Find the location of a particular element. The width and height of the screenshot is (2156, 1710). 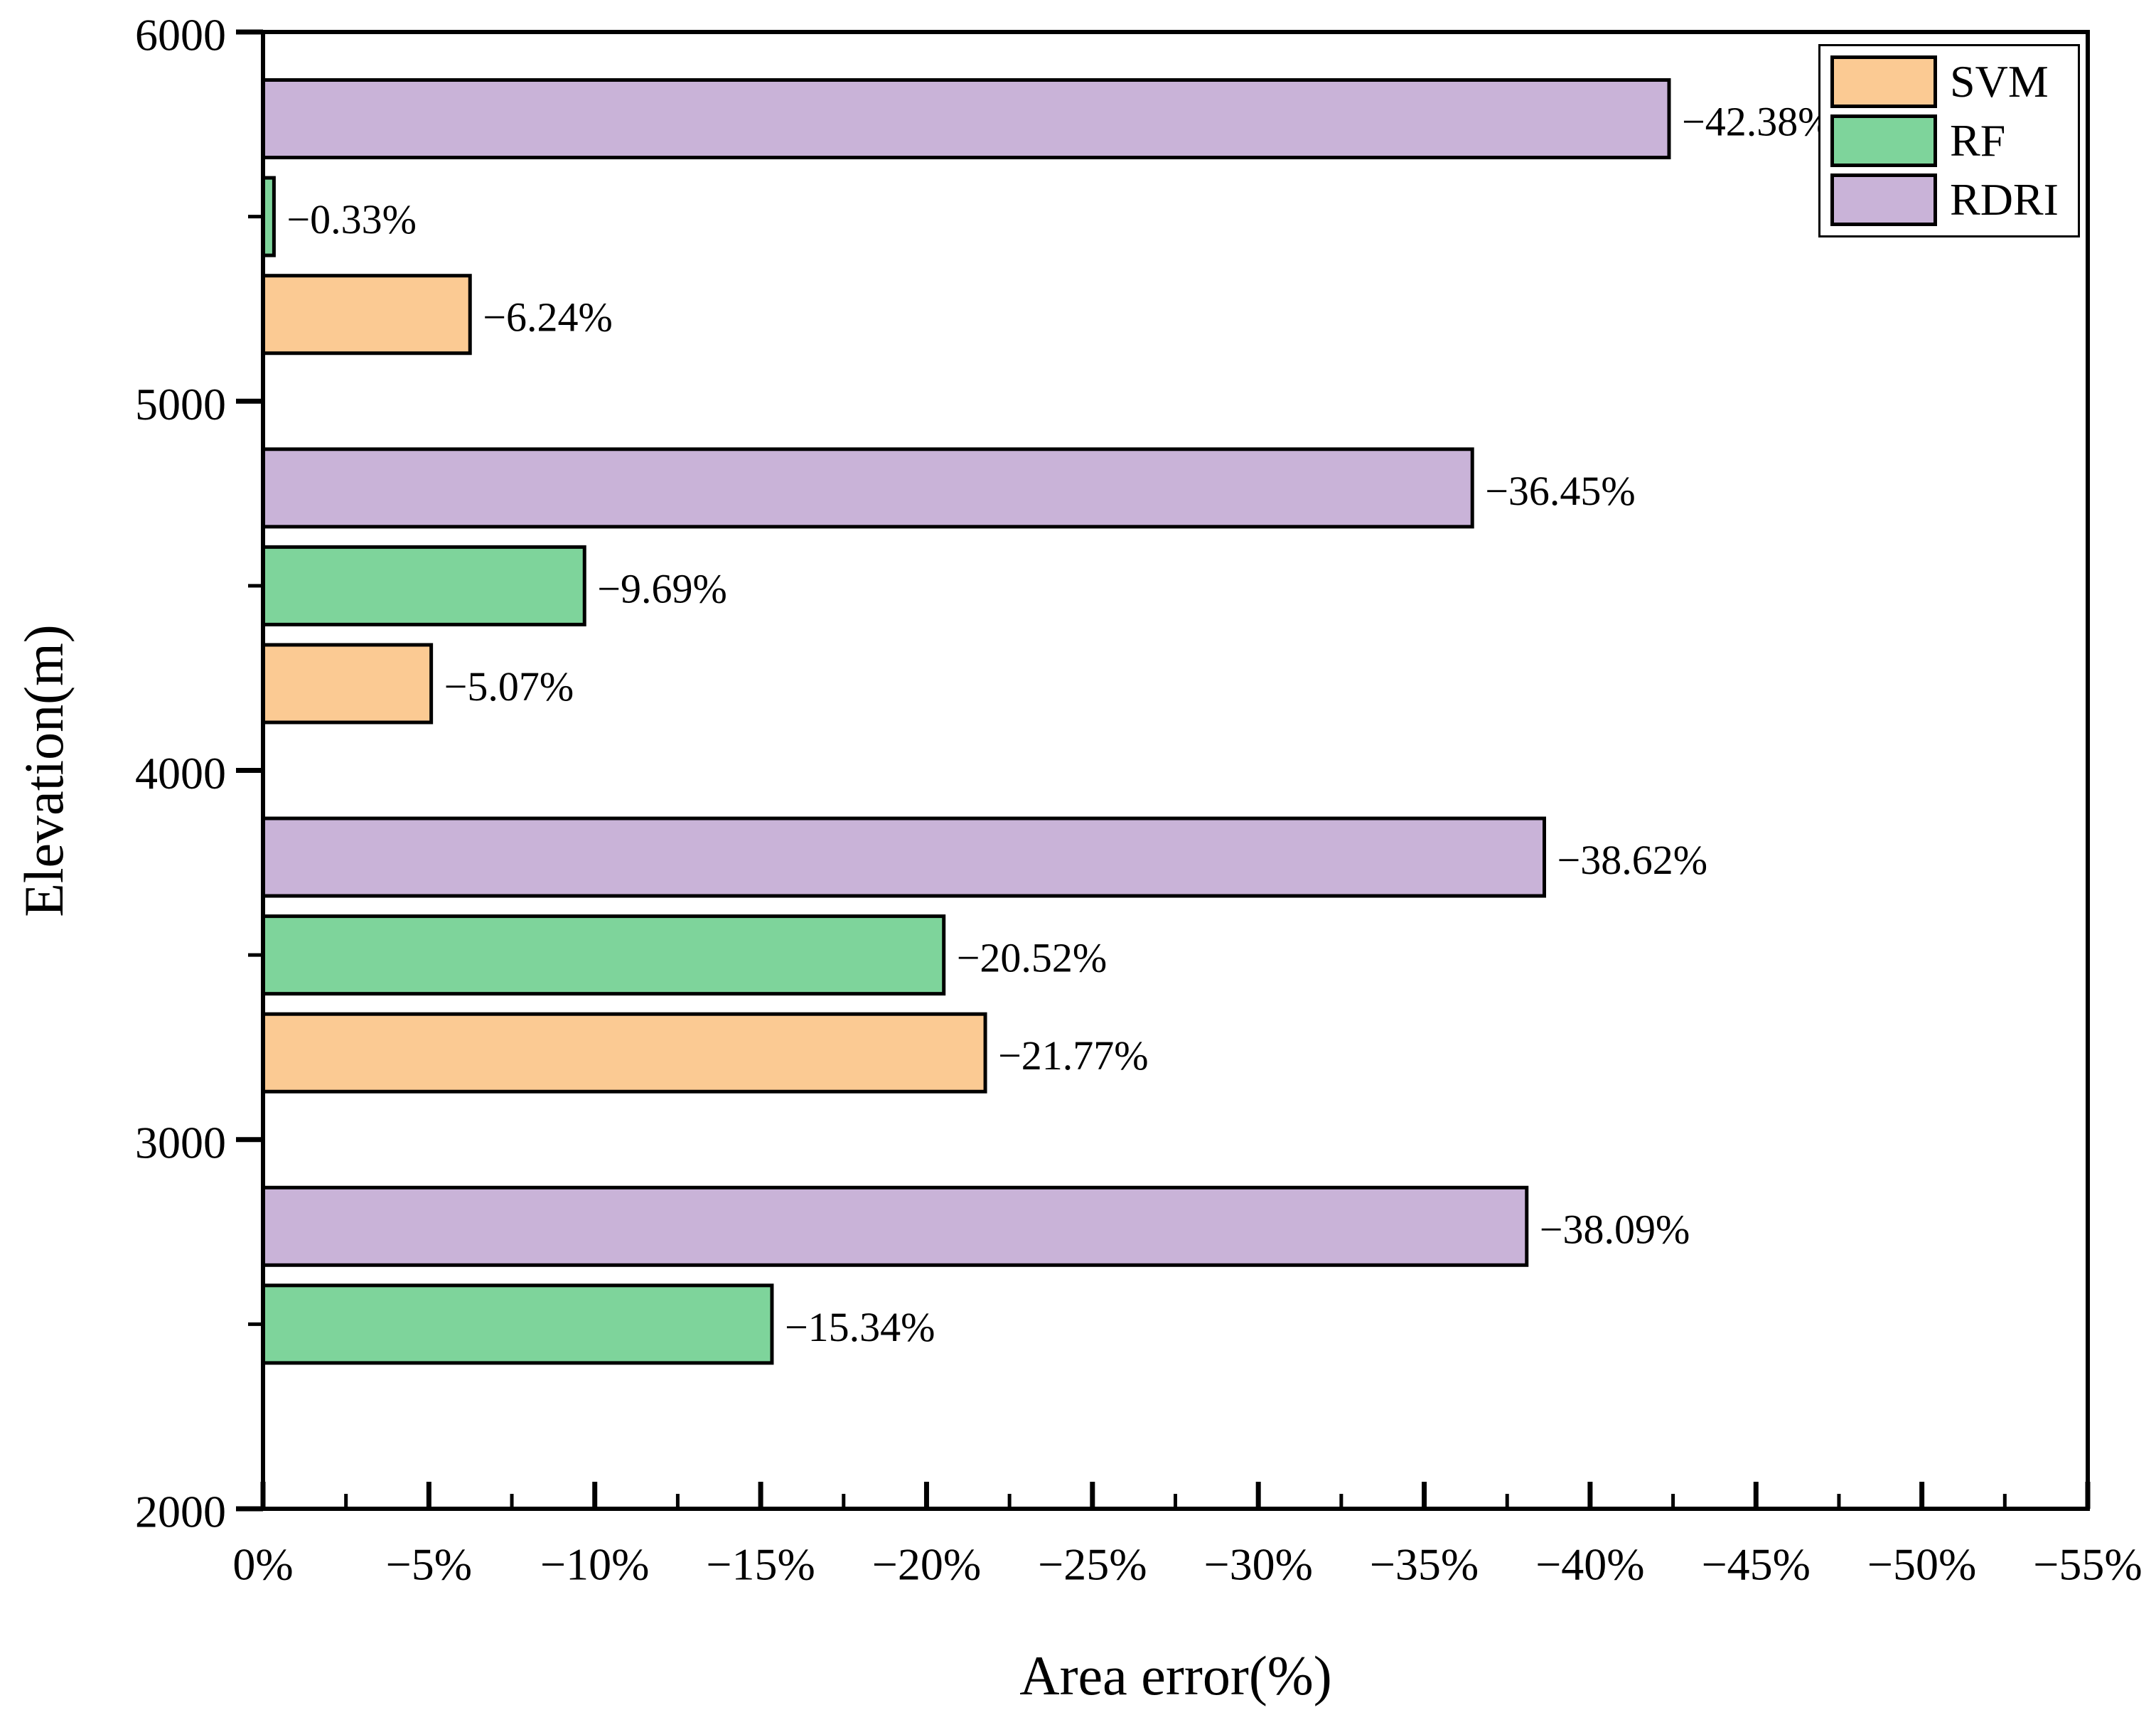

bar-value-label: −20.52% is located at coordinates (1032, 958).